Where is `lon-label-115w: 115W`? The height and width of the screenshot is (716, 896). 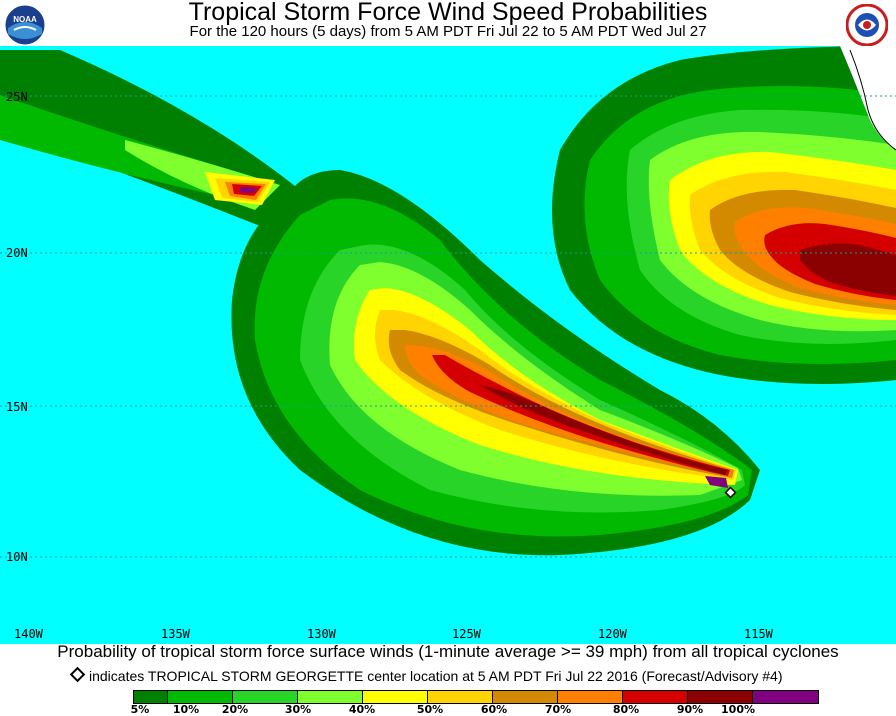
lon-label-115w: 115W is located at coordinates (758, 634).